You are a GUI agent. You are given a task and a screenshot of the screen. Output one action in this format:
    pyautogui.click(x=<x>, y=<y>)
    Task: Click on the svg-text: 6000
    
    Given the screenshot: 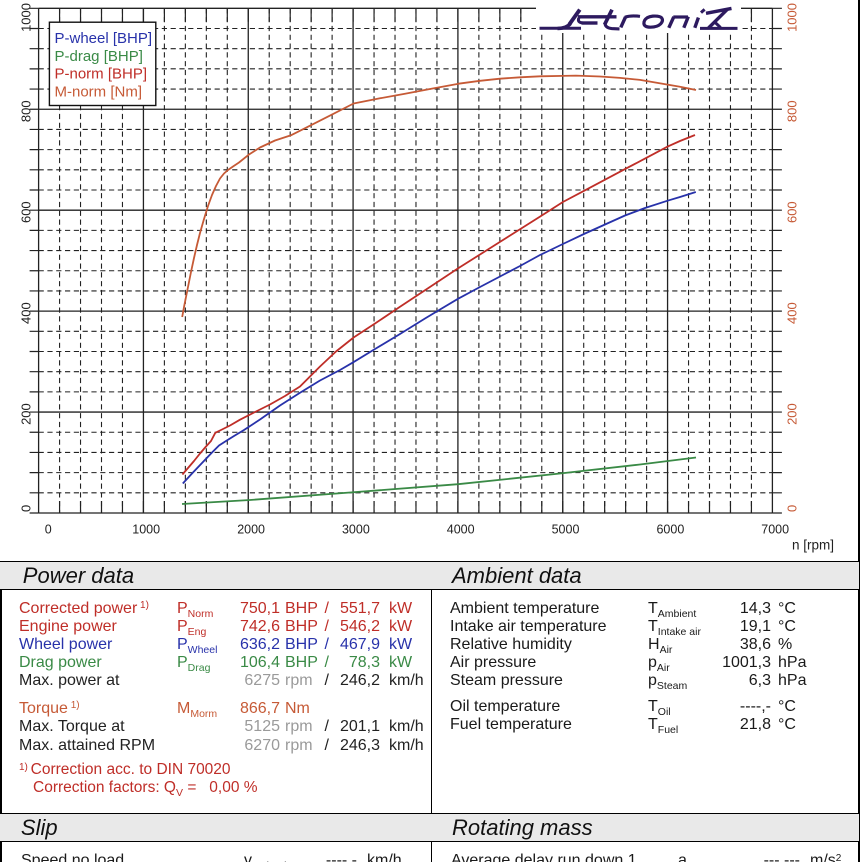 What is the action you would take?
    pyautogui.click(x=670, y=530)
    